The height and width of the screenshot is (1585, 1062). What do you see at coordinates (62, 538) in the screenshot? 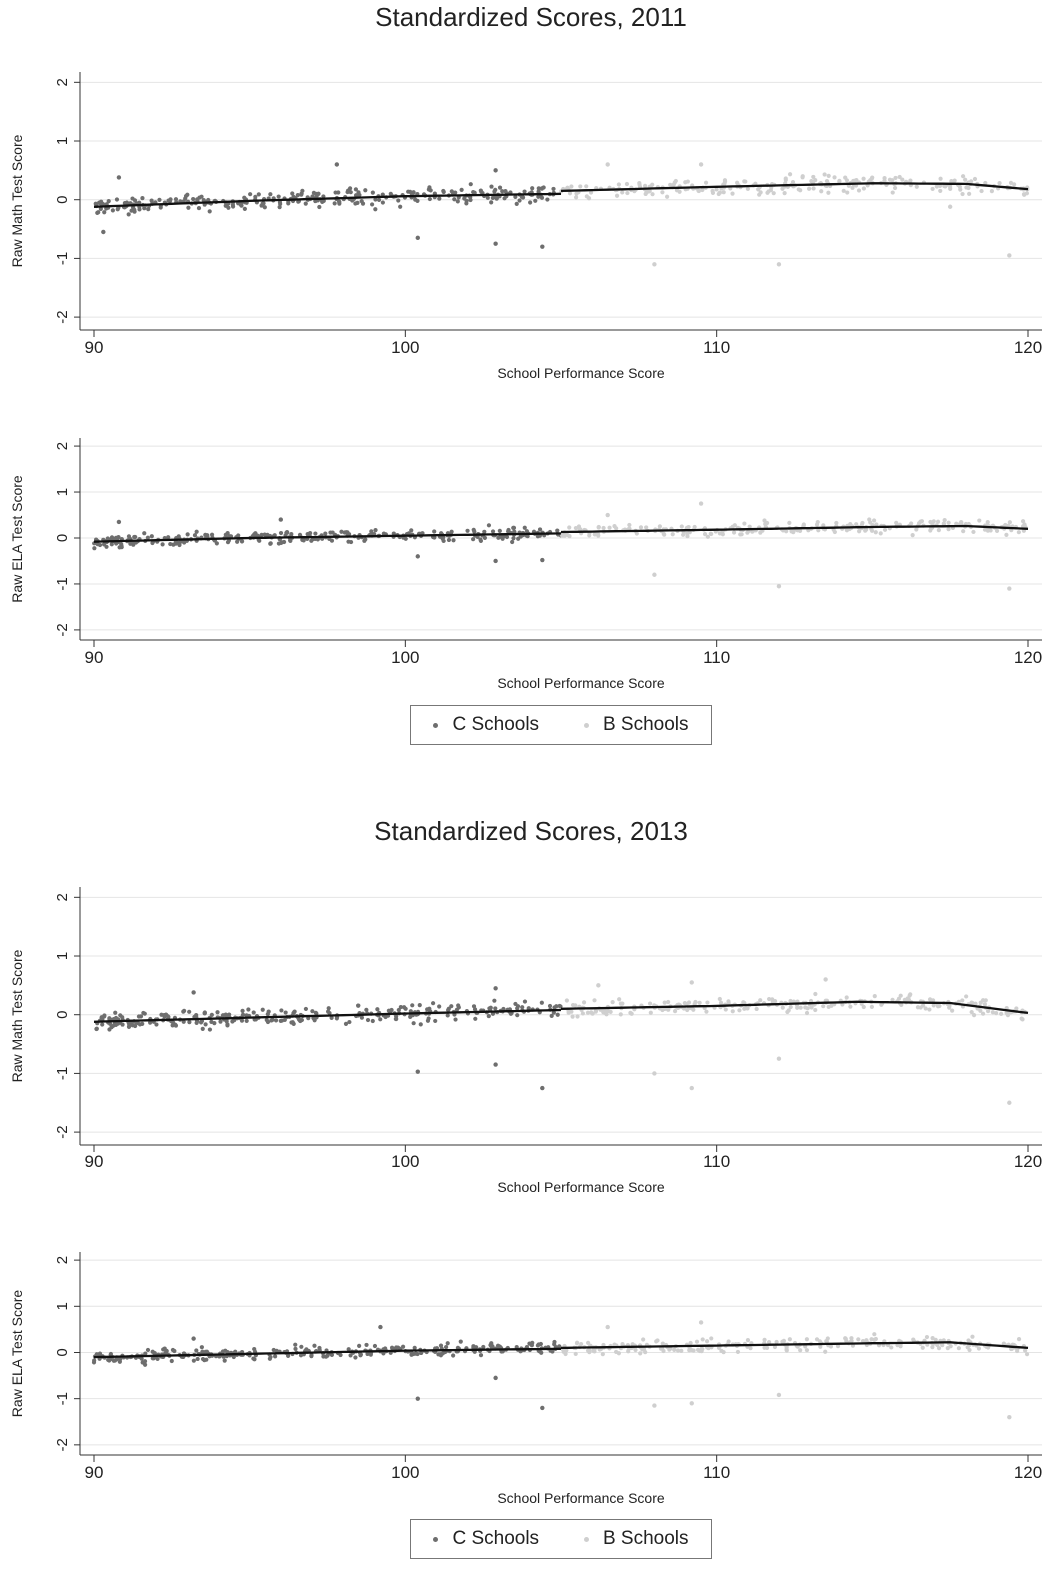
I see `y-tick-label: 0` at bounding box center [62, 538].